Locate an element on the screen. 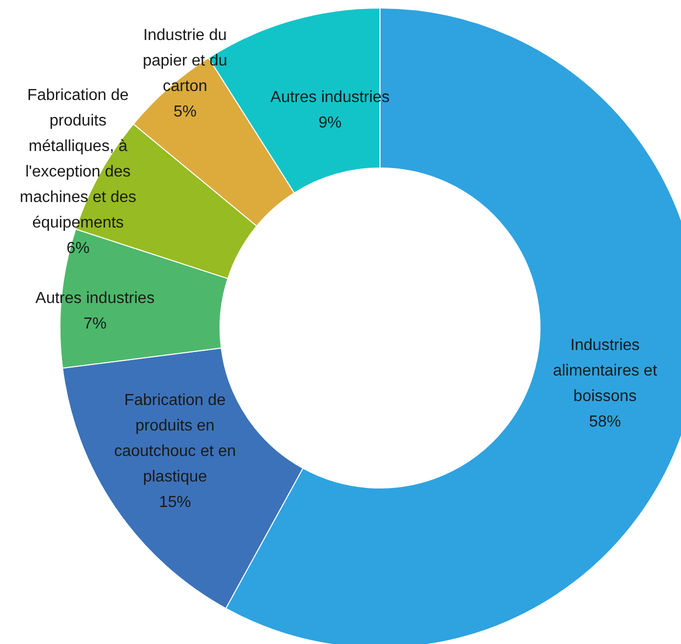 Image resolution: width=681 pixels, height=644 pixels. data-label: 15% is located at coordinates (175, 502).